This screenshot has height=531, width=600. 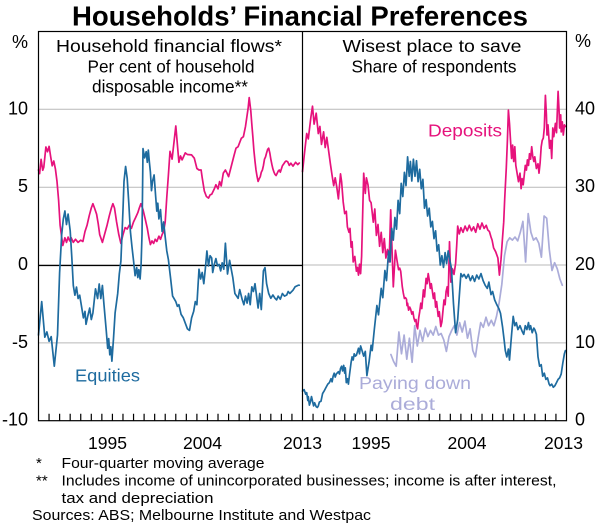 What do you see at coordinates (300, 16) in the screenshot?
I see `svg-text:Households’ Financial Preferen: Households’ Financial Preferences` at bounding box center [300, 16].